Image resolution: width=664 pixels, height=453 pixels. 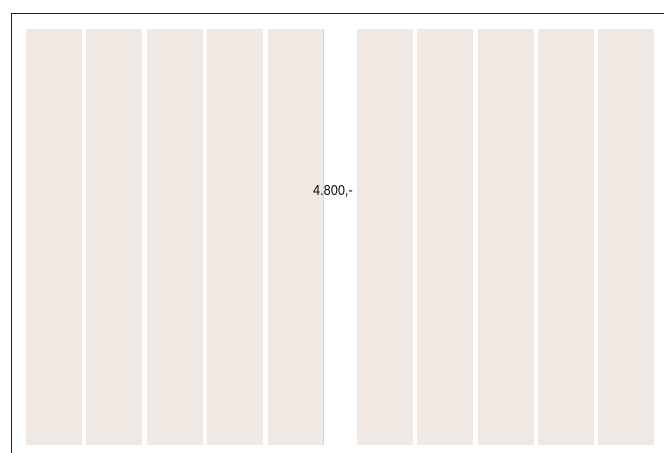 I want to click on price: 4.800,-, so click(x=333, y=190).